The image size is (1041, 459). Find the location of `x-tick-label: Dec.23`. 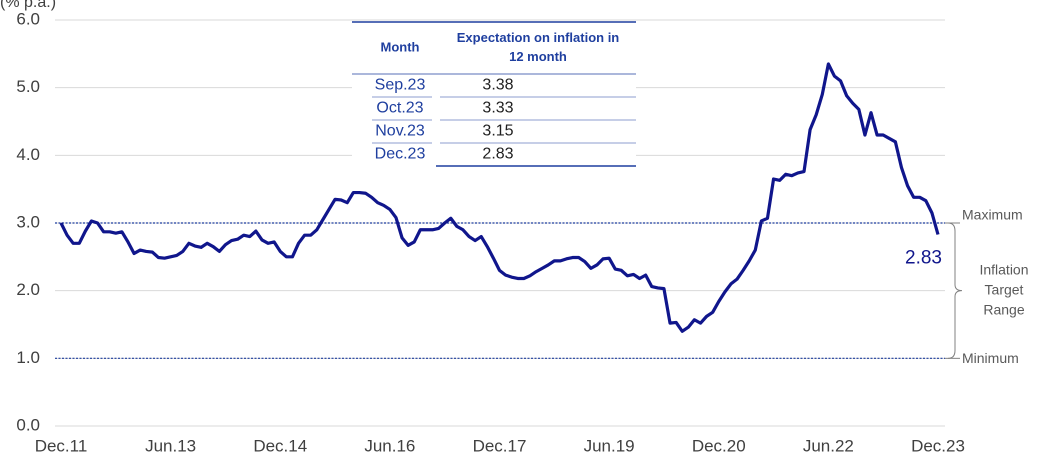

x-tick-label: Dec.23 is located at coordinates (938, 445).